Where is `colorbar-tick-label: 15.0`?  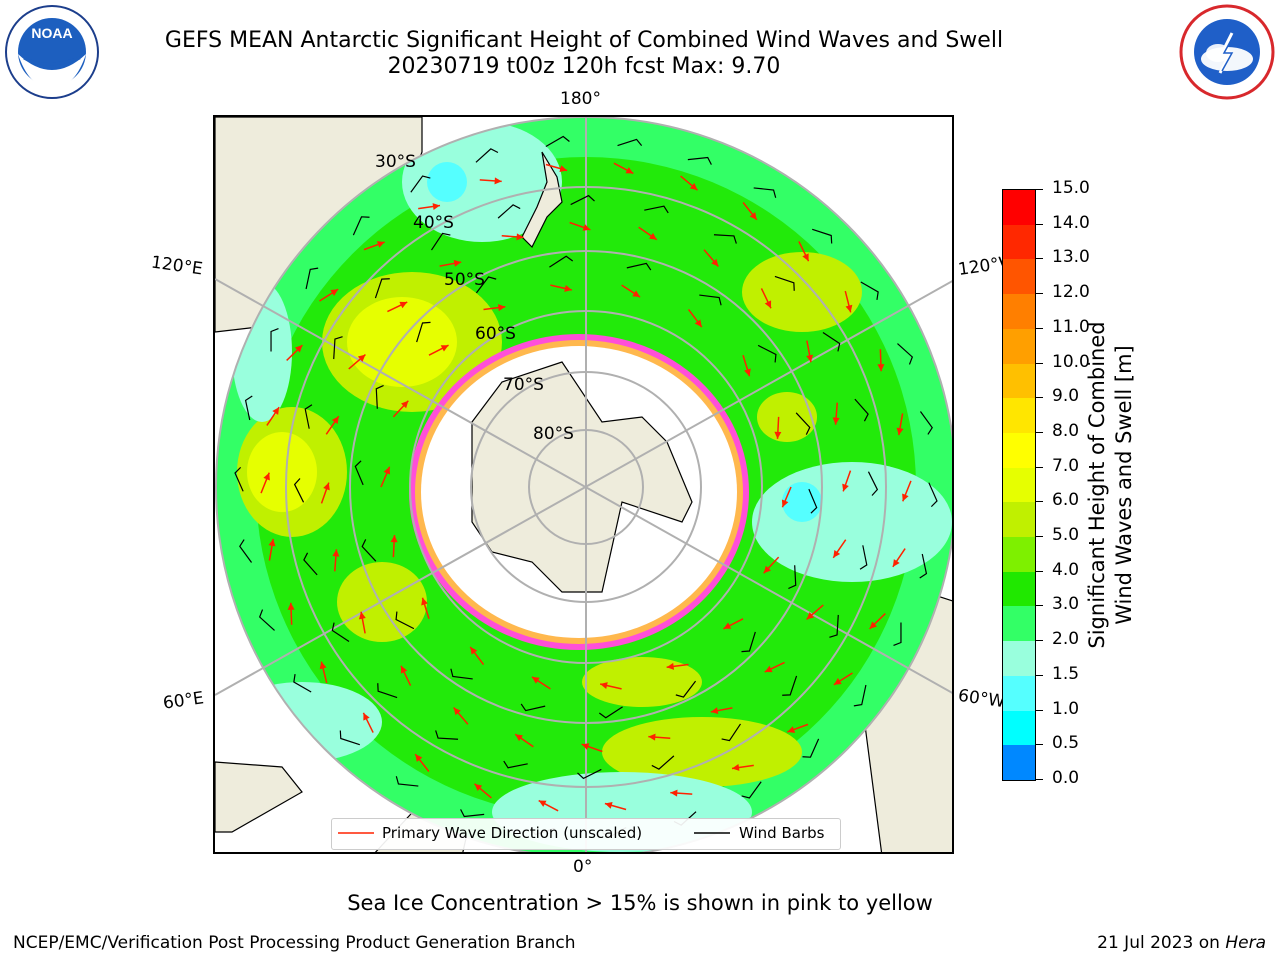
colorbar-tick-label: 15.0 is located at coordinates (1071, 188).